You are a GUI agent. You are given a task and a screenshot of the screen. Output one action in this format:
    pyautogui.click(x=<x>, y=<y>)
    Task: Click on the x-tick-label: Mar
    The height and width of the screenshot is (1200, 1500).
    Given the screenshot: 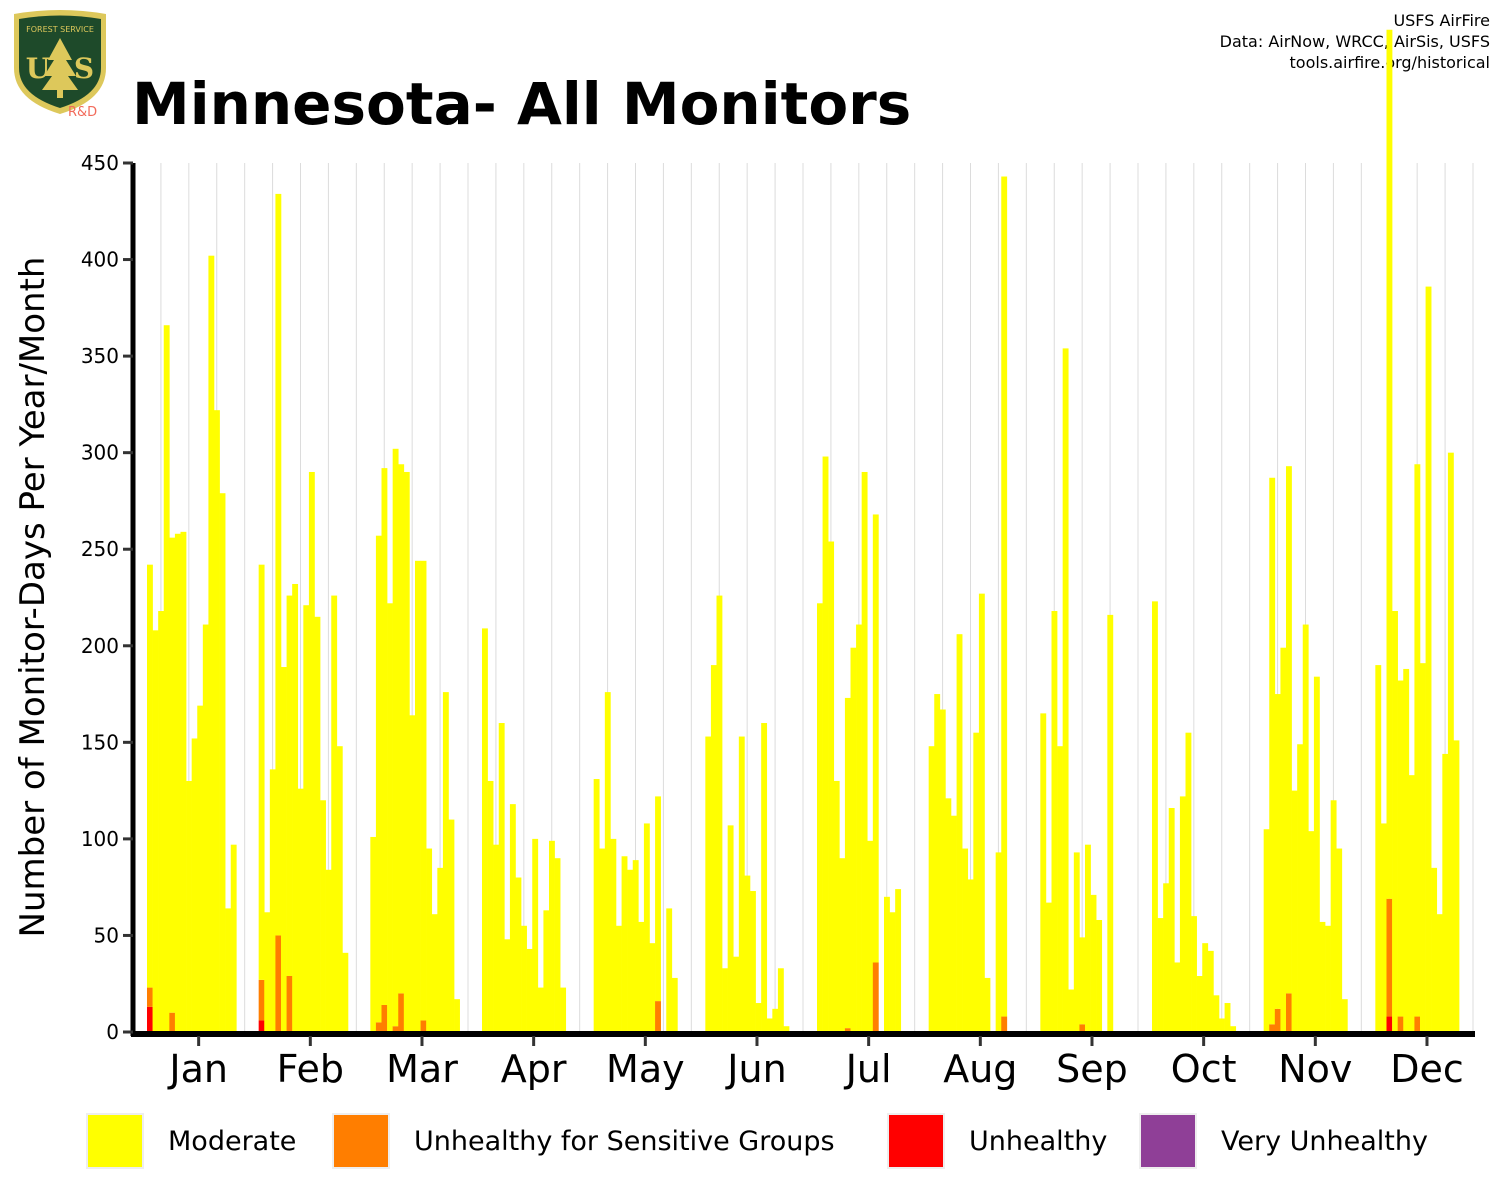 What is the action you would take?
    pyautogui.click(x=422, y=1069)
    